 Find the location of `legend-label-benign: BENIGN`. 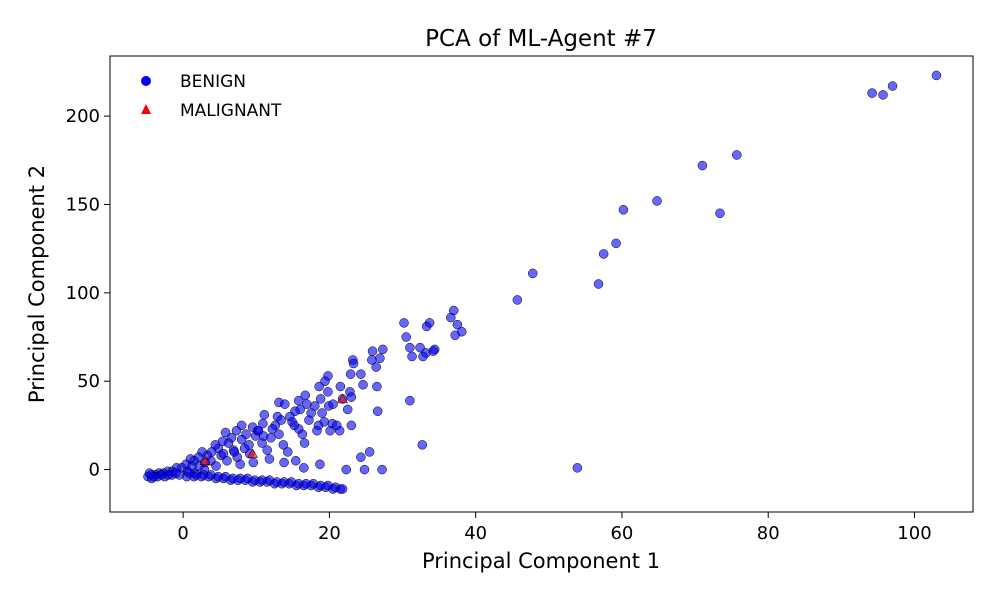

legend-label-benign: BENIGN is located at coordinates (213, 82).